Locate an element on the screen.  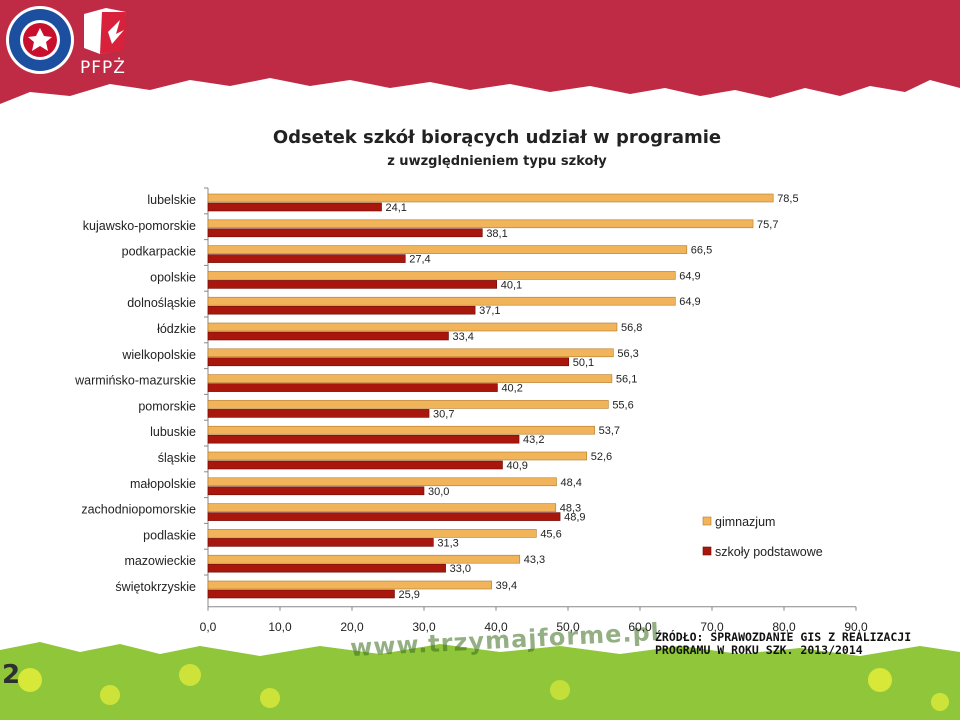
pis-logo is located at coordinates (40, 40).